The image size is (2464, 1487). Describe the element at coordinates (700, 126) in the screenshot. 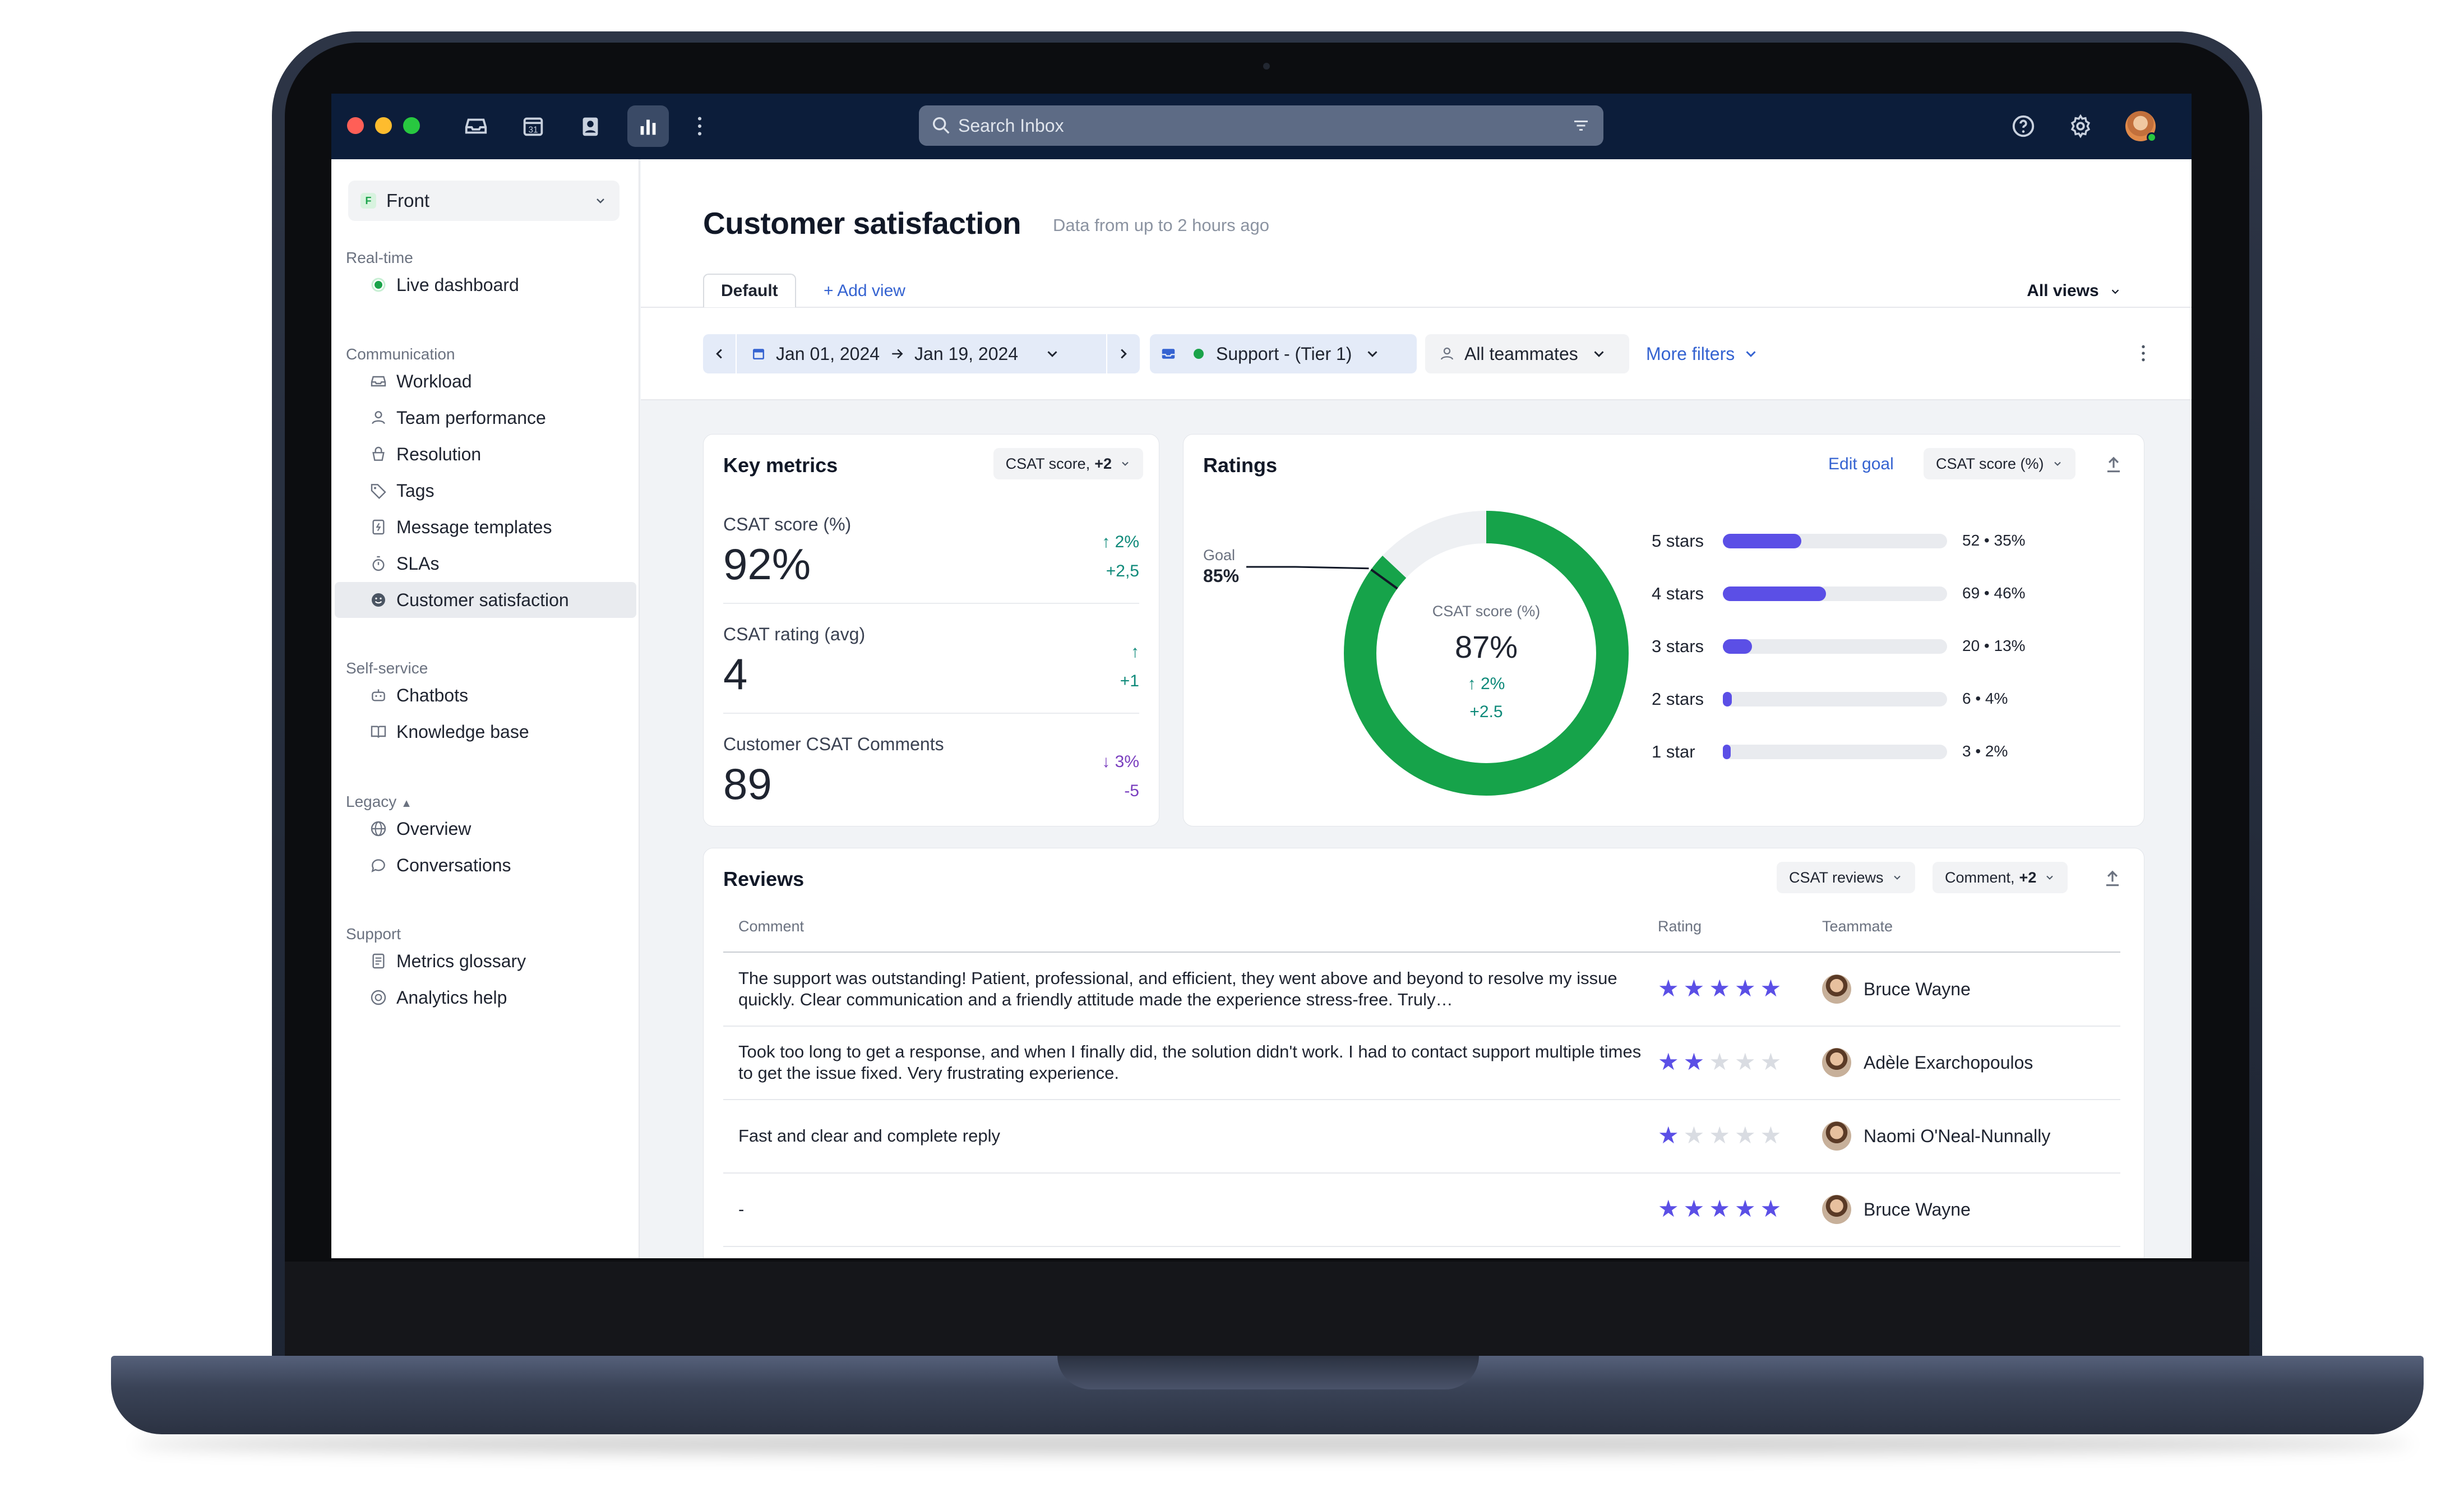

I see `more-icon` at that location.